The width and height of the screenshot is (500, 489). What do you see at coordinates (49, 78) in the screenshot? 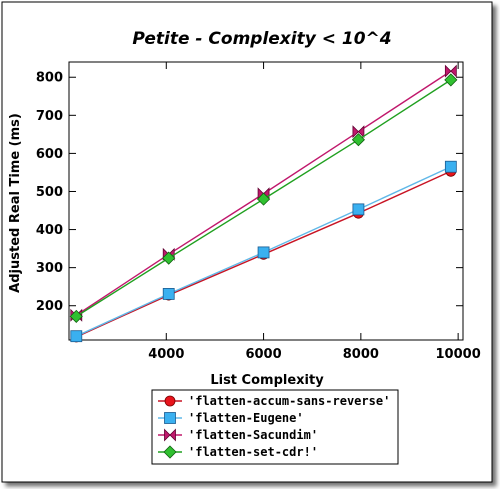
I see `y-tick-label-800: 800` at bounding box center [49, 78].